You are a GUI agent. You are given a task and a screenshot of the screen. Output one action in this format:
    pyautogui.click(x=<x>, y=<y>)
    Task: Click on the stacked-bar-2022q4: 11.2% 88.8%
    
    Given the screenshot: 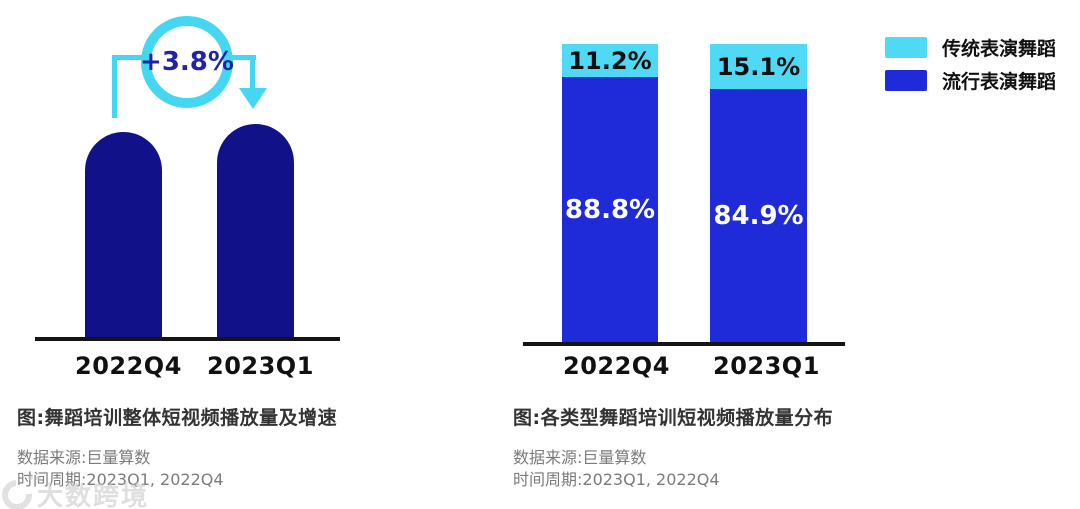 What is the action you would take?
    pyautogui.click(x=610, y=193)
    